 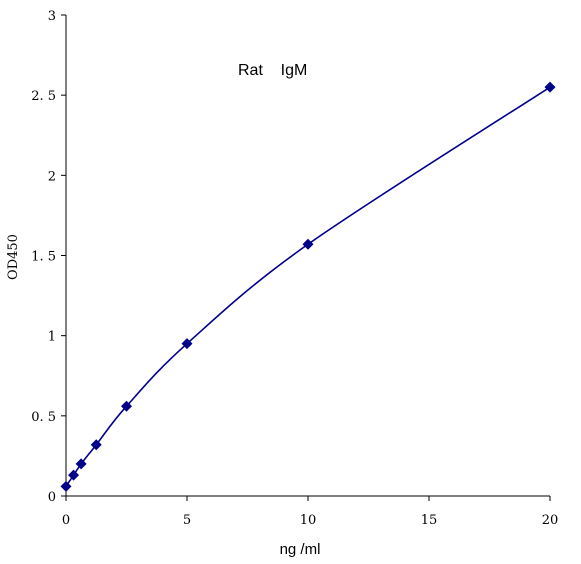 What do you see at coordinates (187, 520) in the screenshot?
I see `x-tick-label: 5` at bounding box center [187, 520].